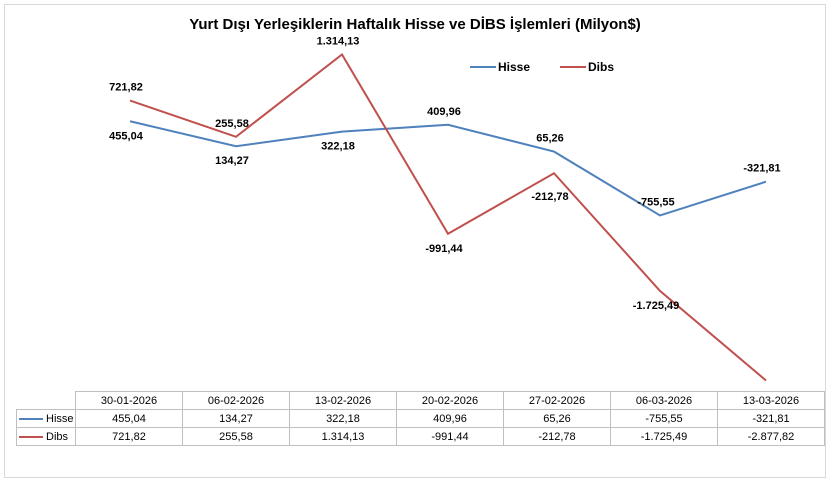  I want to click on table-cell: -2.877,82, so click(771, 436).